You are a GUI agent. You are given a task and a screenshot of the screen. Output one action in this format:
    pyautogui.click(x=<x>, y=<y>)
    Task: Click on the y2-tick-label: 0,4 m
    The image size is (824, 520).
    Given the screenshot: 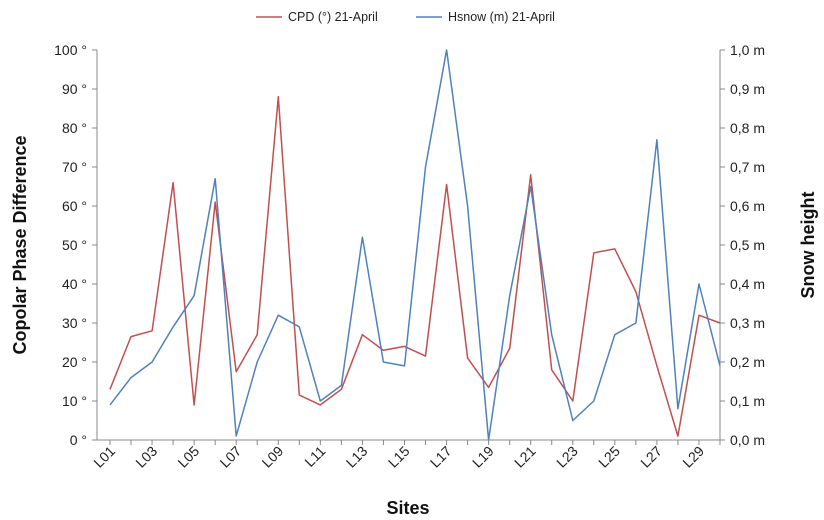 What is the action you would take?
    pyautogui.click(x=747, y=284)
    